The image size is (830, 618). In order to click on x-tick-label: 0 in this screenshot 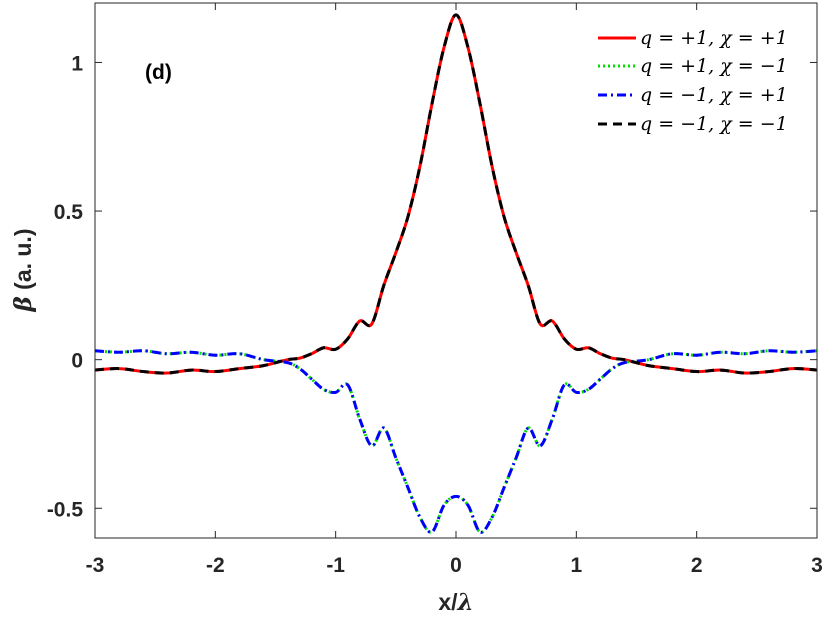, I will do `click(456, 565)`.